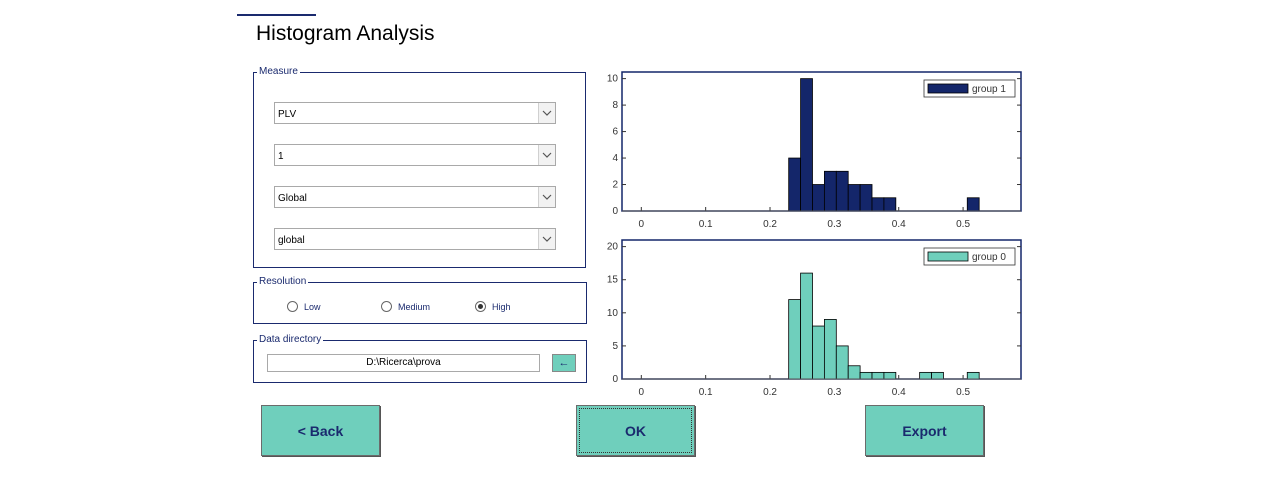 This screenshot has width=1273, height=490. I want to click on region-select-value: global, so click(291, 240).